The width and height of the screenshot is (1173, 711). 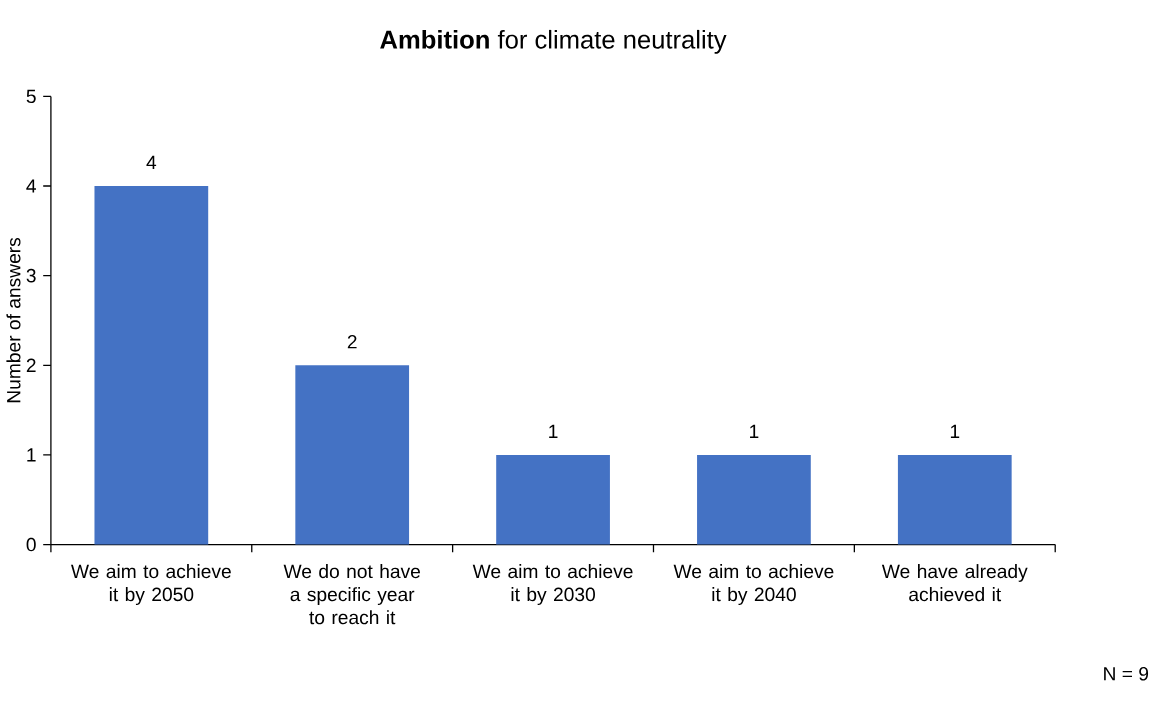 I want to click on y-tick-label: 4, so click(x=31, y=186).